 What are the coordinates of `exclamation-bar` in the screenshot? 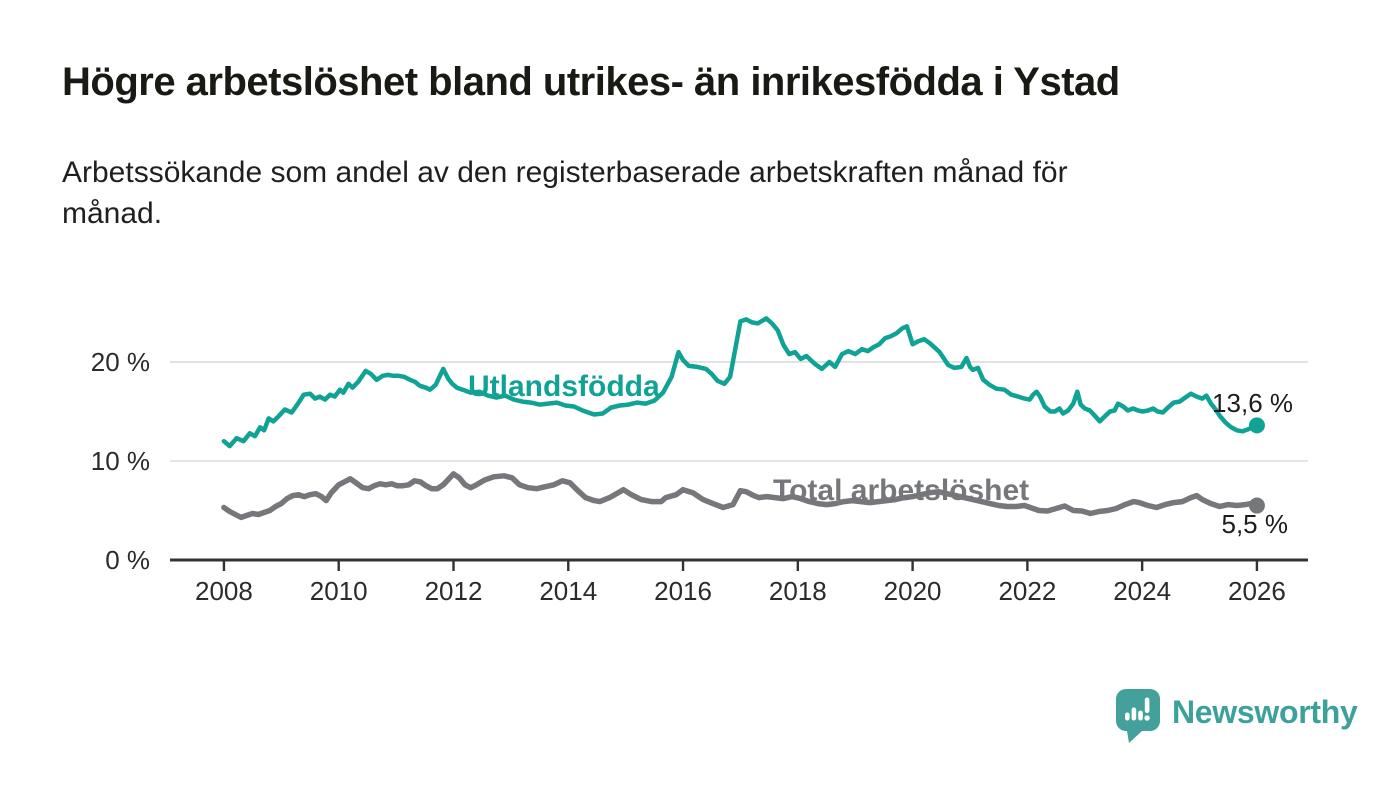 It's located at (1147, 705).